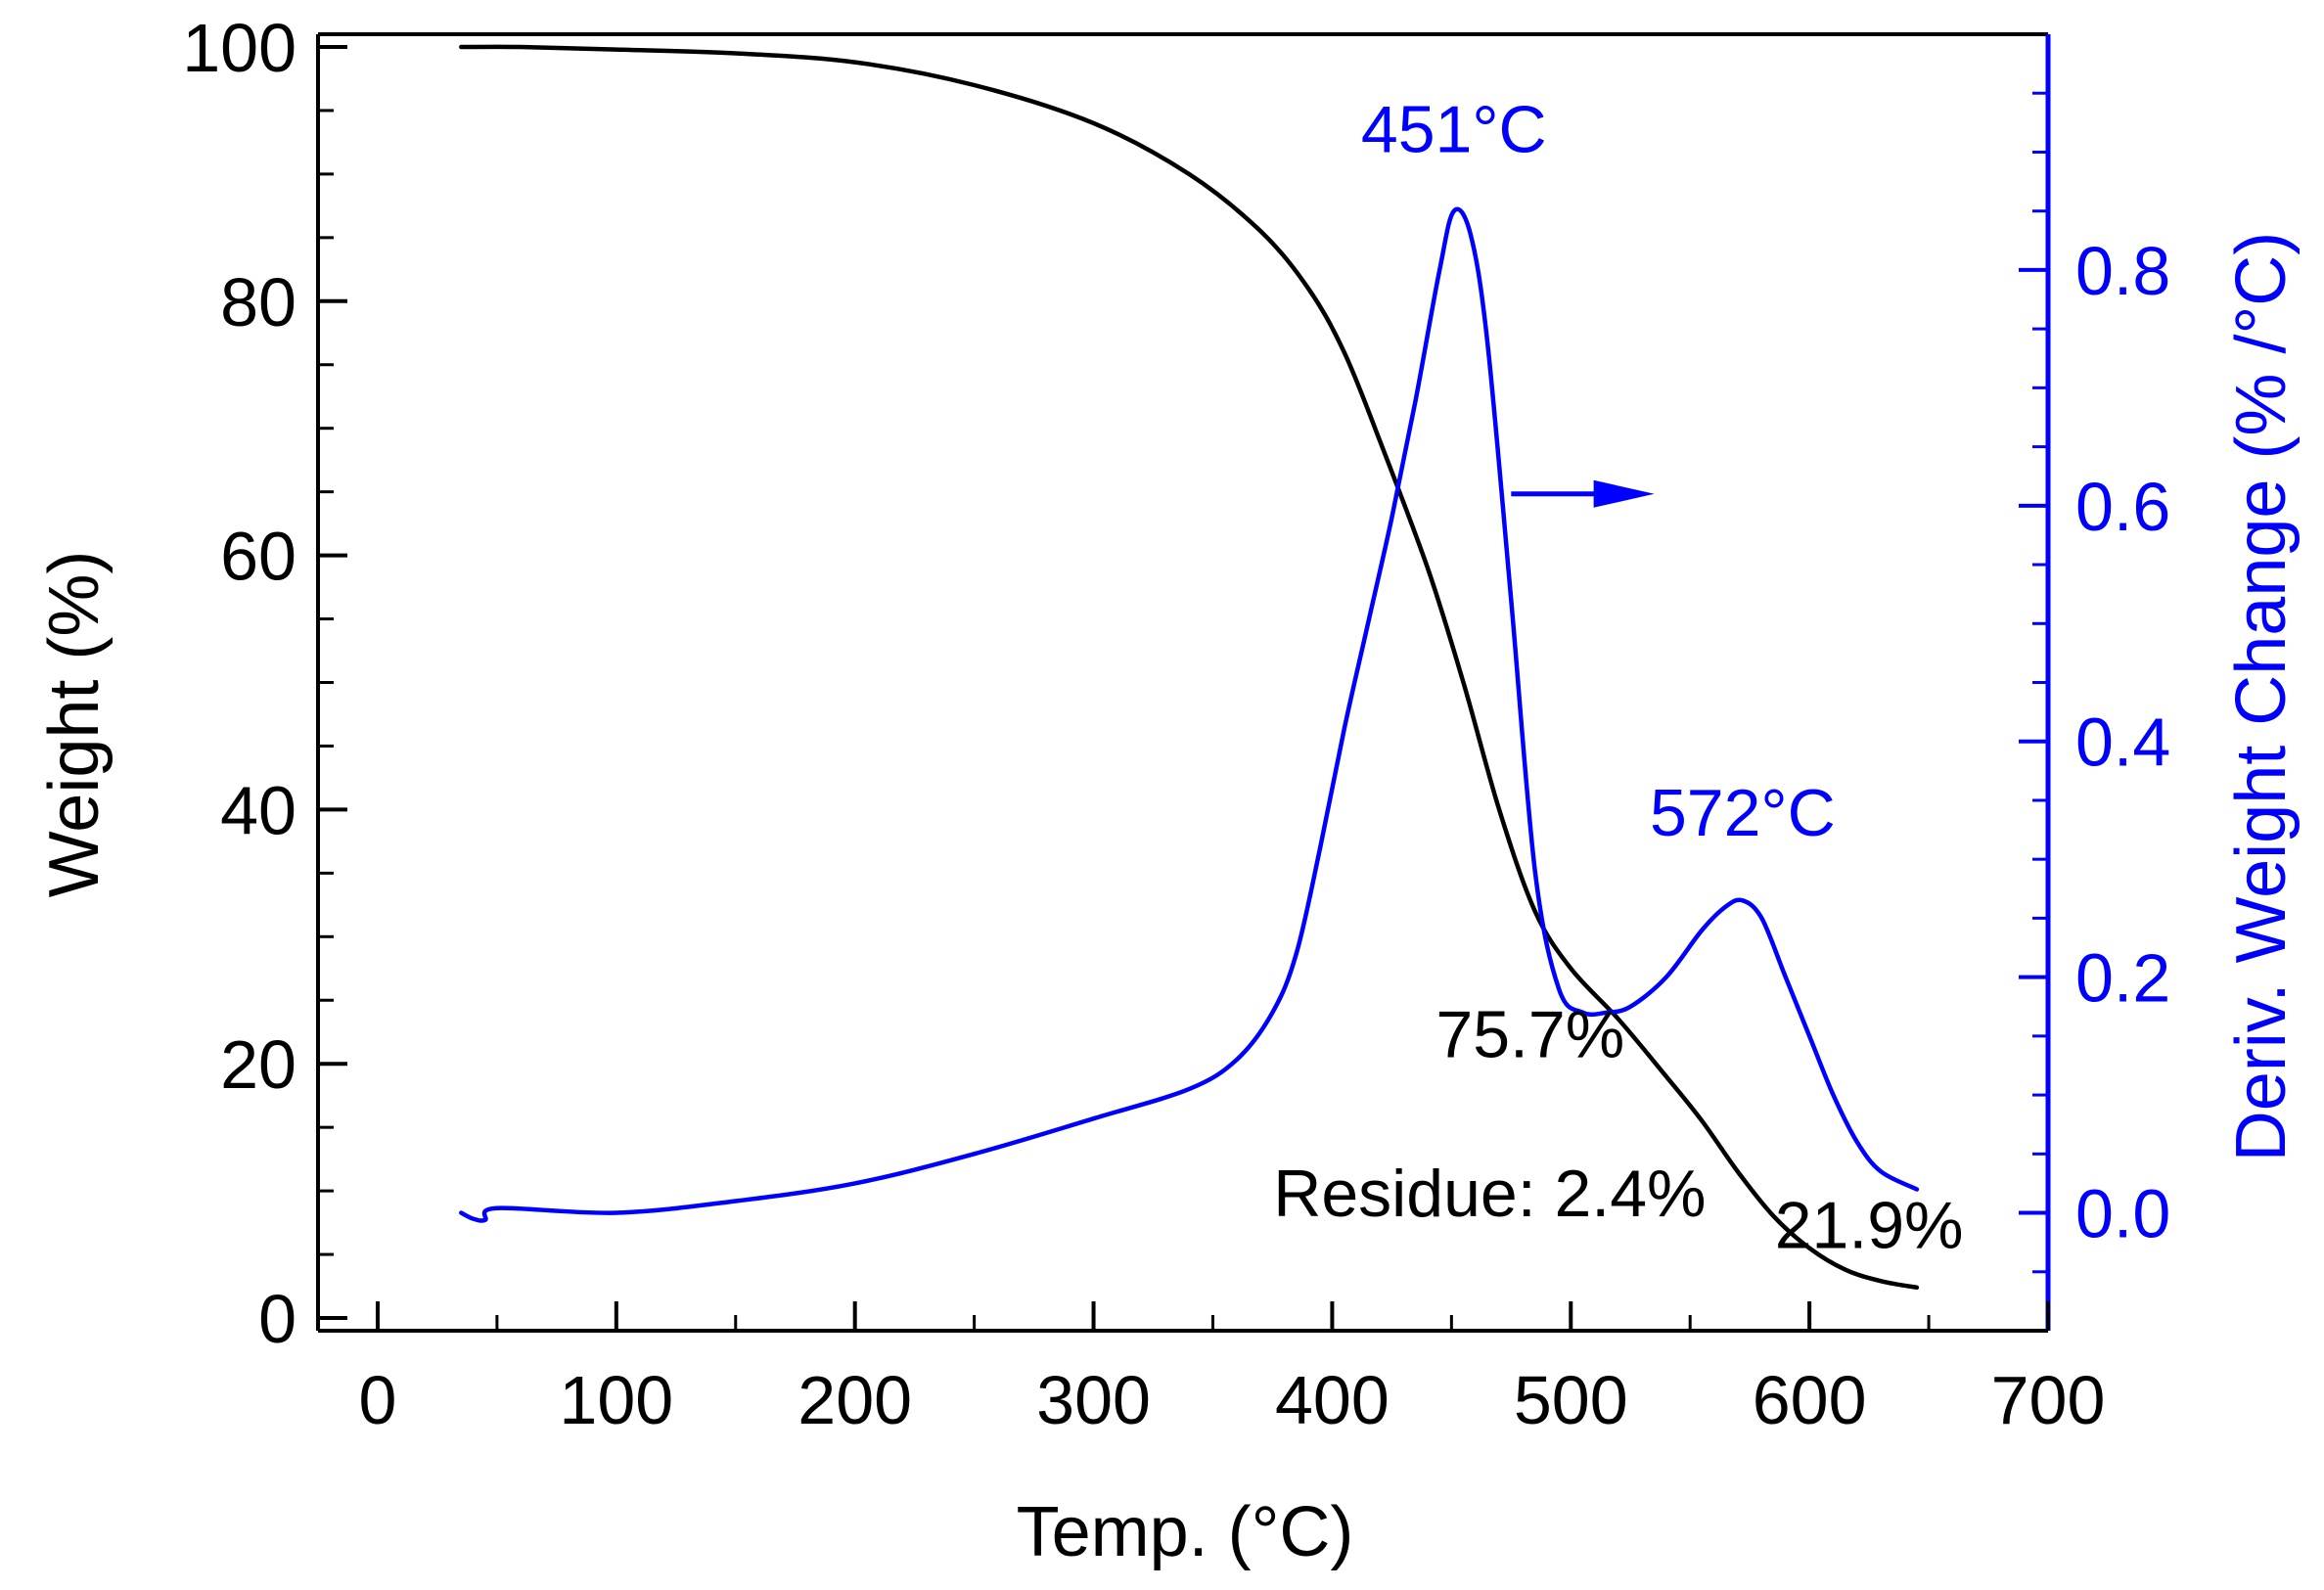 This screenshot has height=1590, width=2324. What do you see at coordinates (258, 557) in the screenshot?
I see `y-tick-label: 60` at bounding box center [258, 557].